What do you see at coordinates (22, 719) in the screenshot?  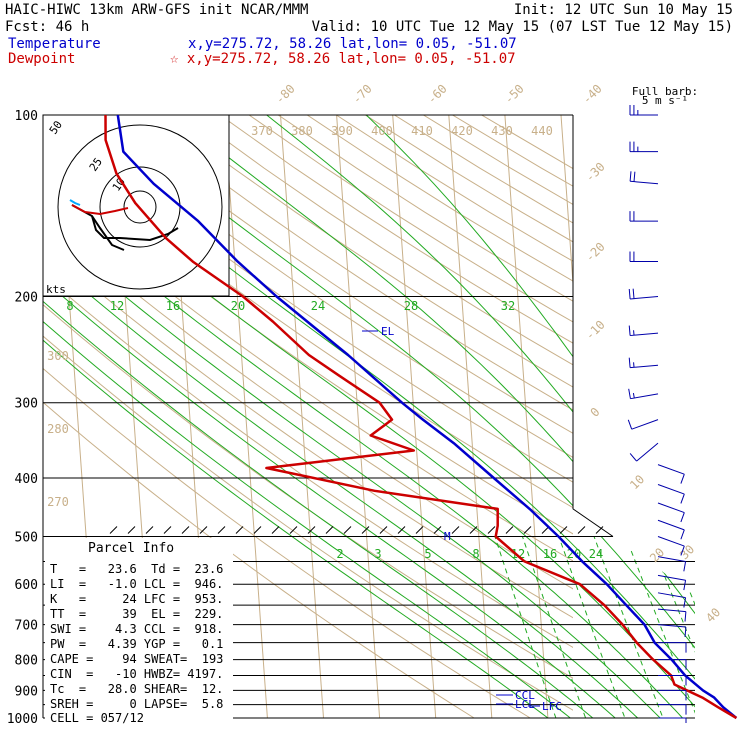 I see `pressure-tick-label: 1000` at bounding box center [22, 719].